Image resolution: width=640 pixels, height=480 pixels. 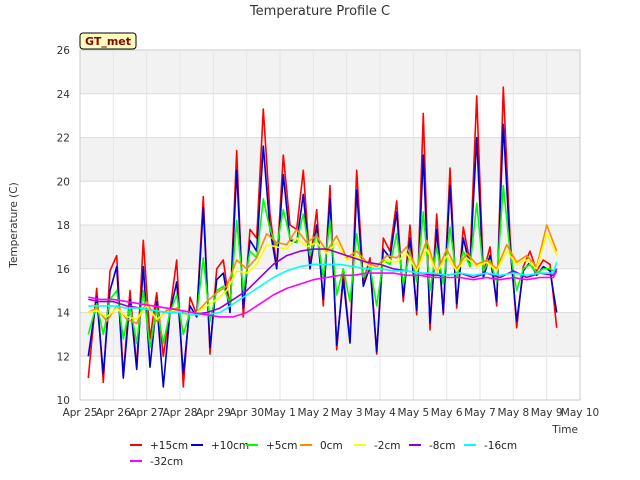 What do you see at coordinates (246, 413) in the screenshot?
I see `x-tick-label: Apr 30` at bounding box center [246, 413].